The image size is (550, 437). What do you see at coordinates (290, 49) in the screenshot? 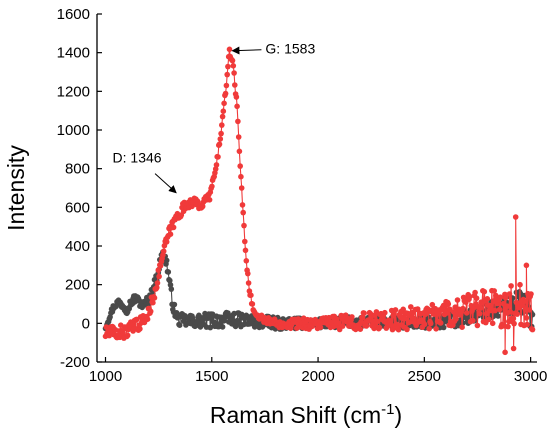
I see `annotation-label: G: 1583` at bounding box center [290, 49].